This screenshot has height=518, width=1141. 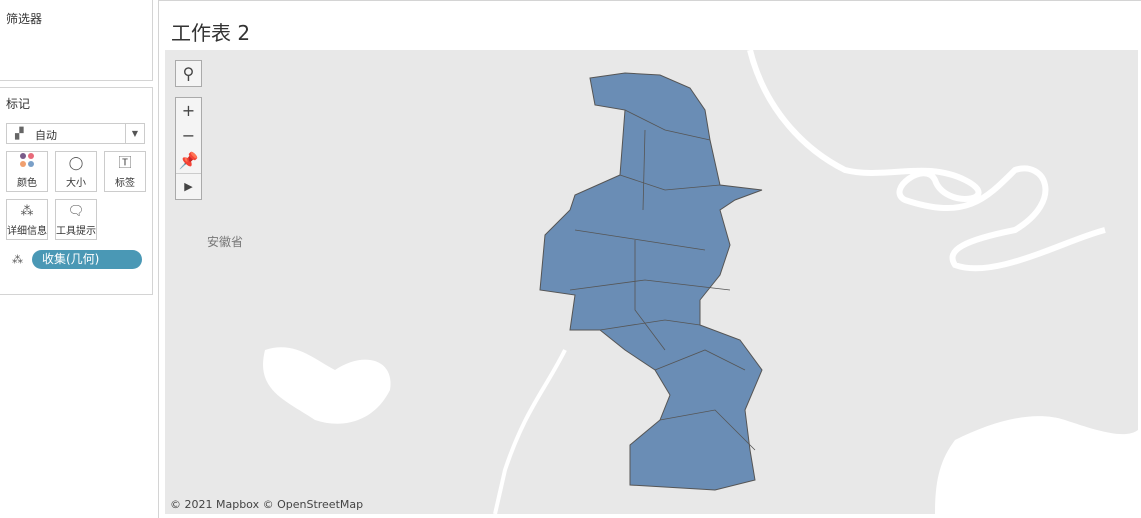 I want to click on zoom-in-button: +, so click(x=188, y=110).